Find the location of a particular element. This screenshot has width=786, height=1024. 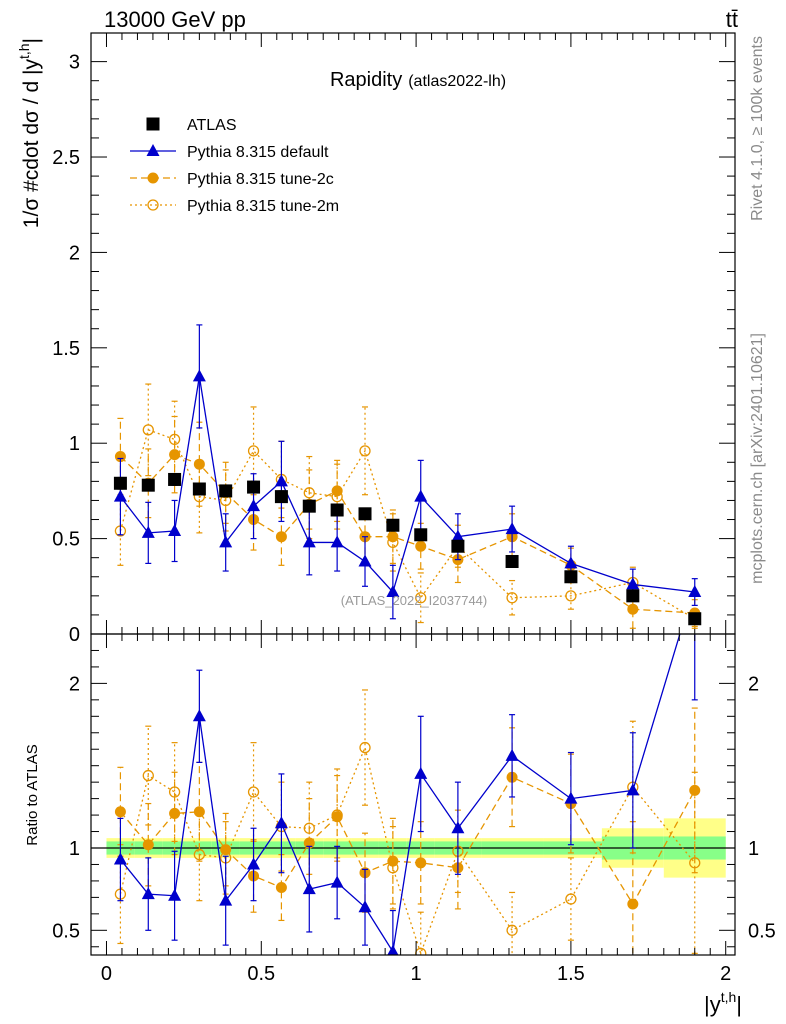

legend-default-label: Pythia 8.315 default is located at coordinates (258, 152).